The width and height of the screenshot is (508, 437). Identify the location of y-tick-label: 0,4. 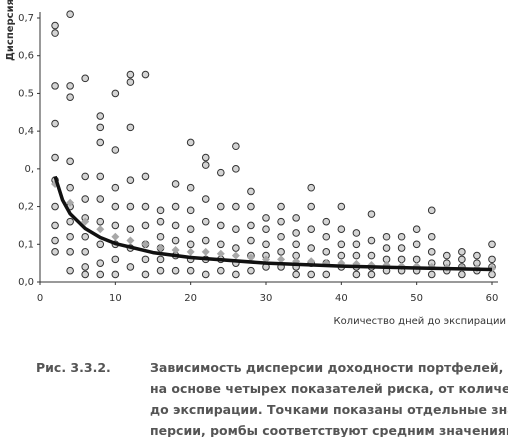
(26, 131).